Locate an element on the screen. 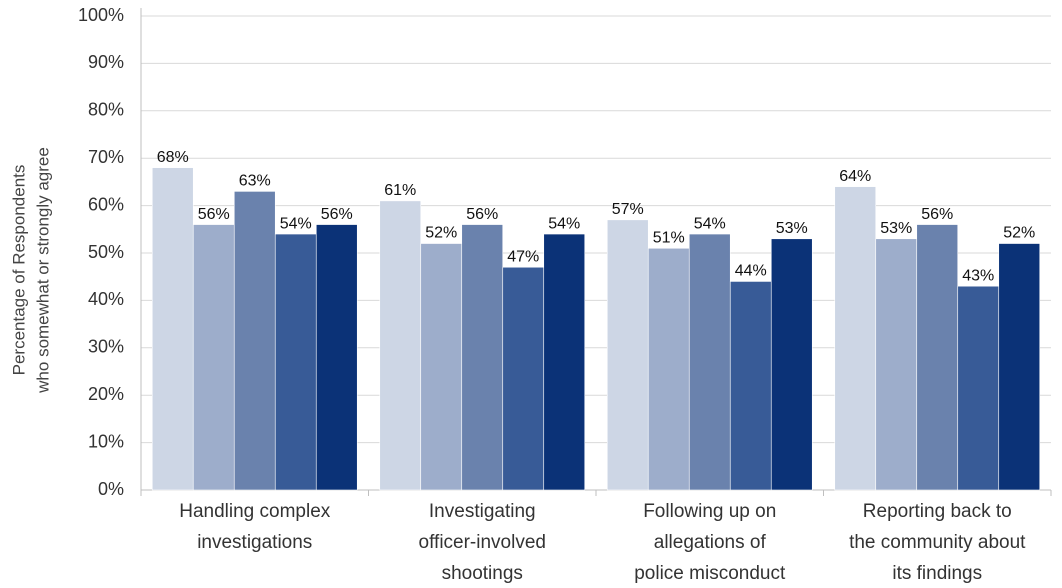  x-tick-label: Following up on is located at coordinates (709, 511).